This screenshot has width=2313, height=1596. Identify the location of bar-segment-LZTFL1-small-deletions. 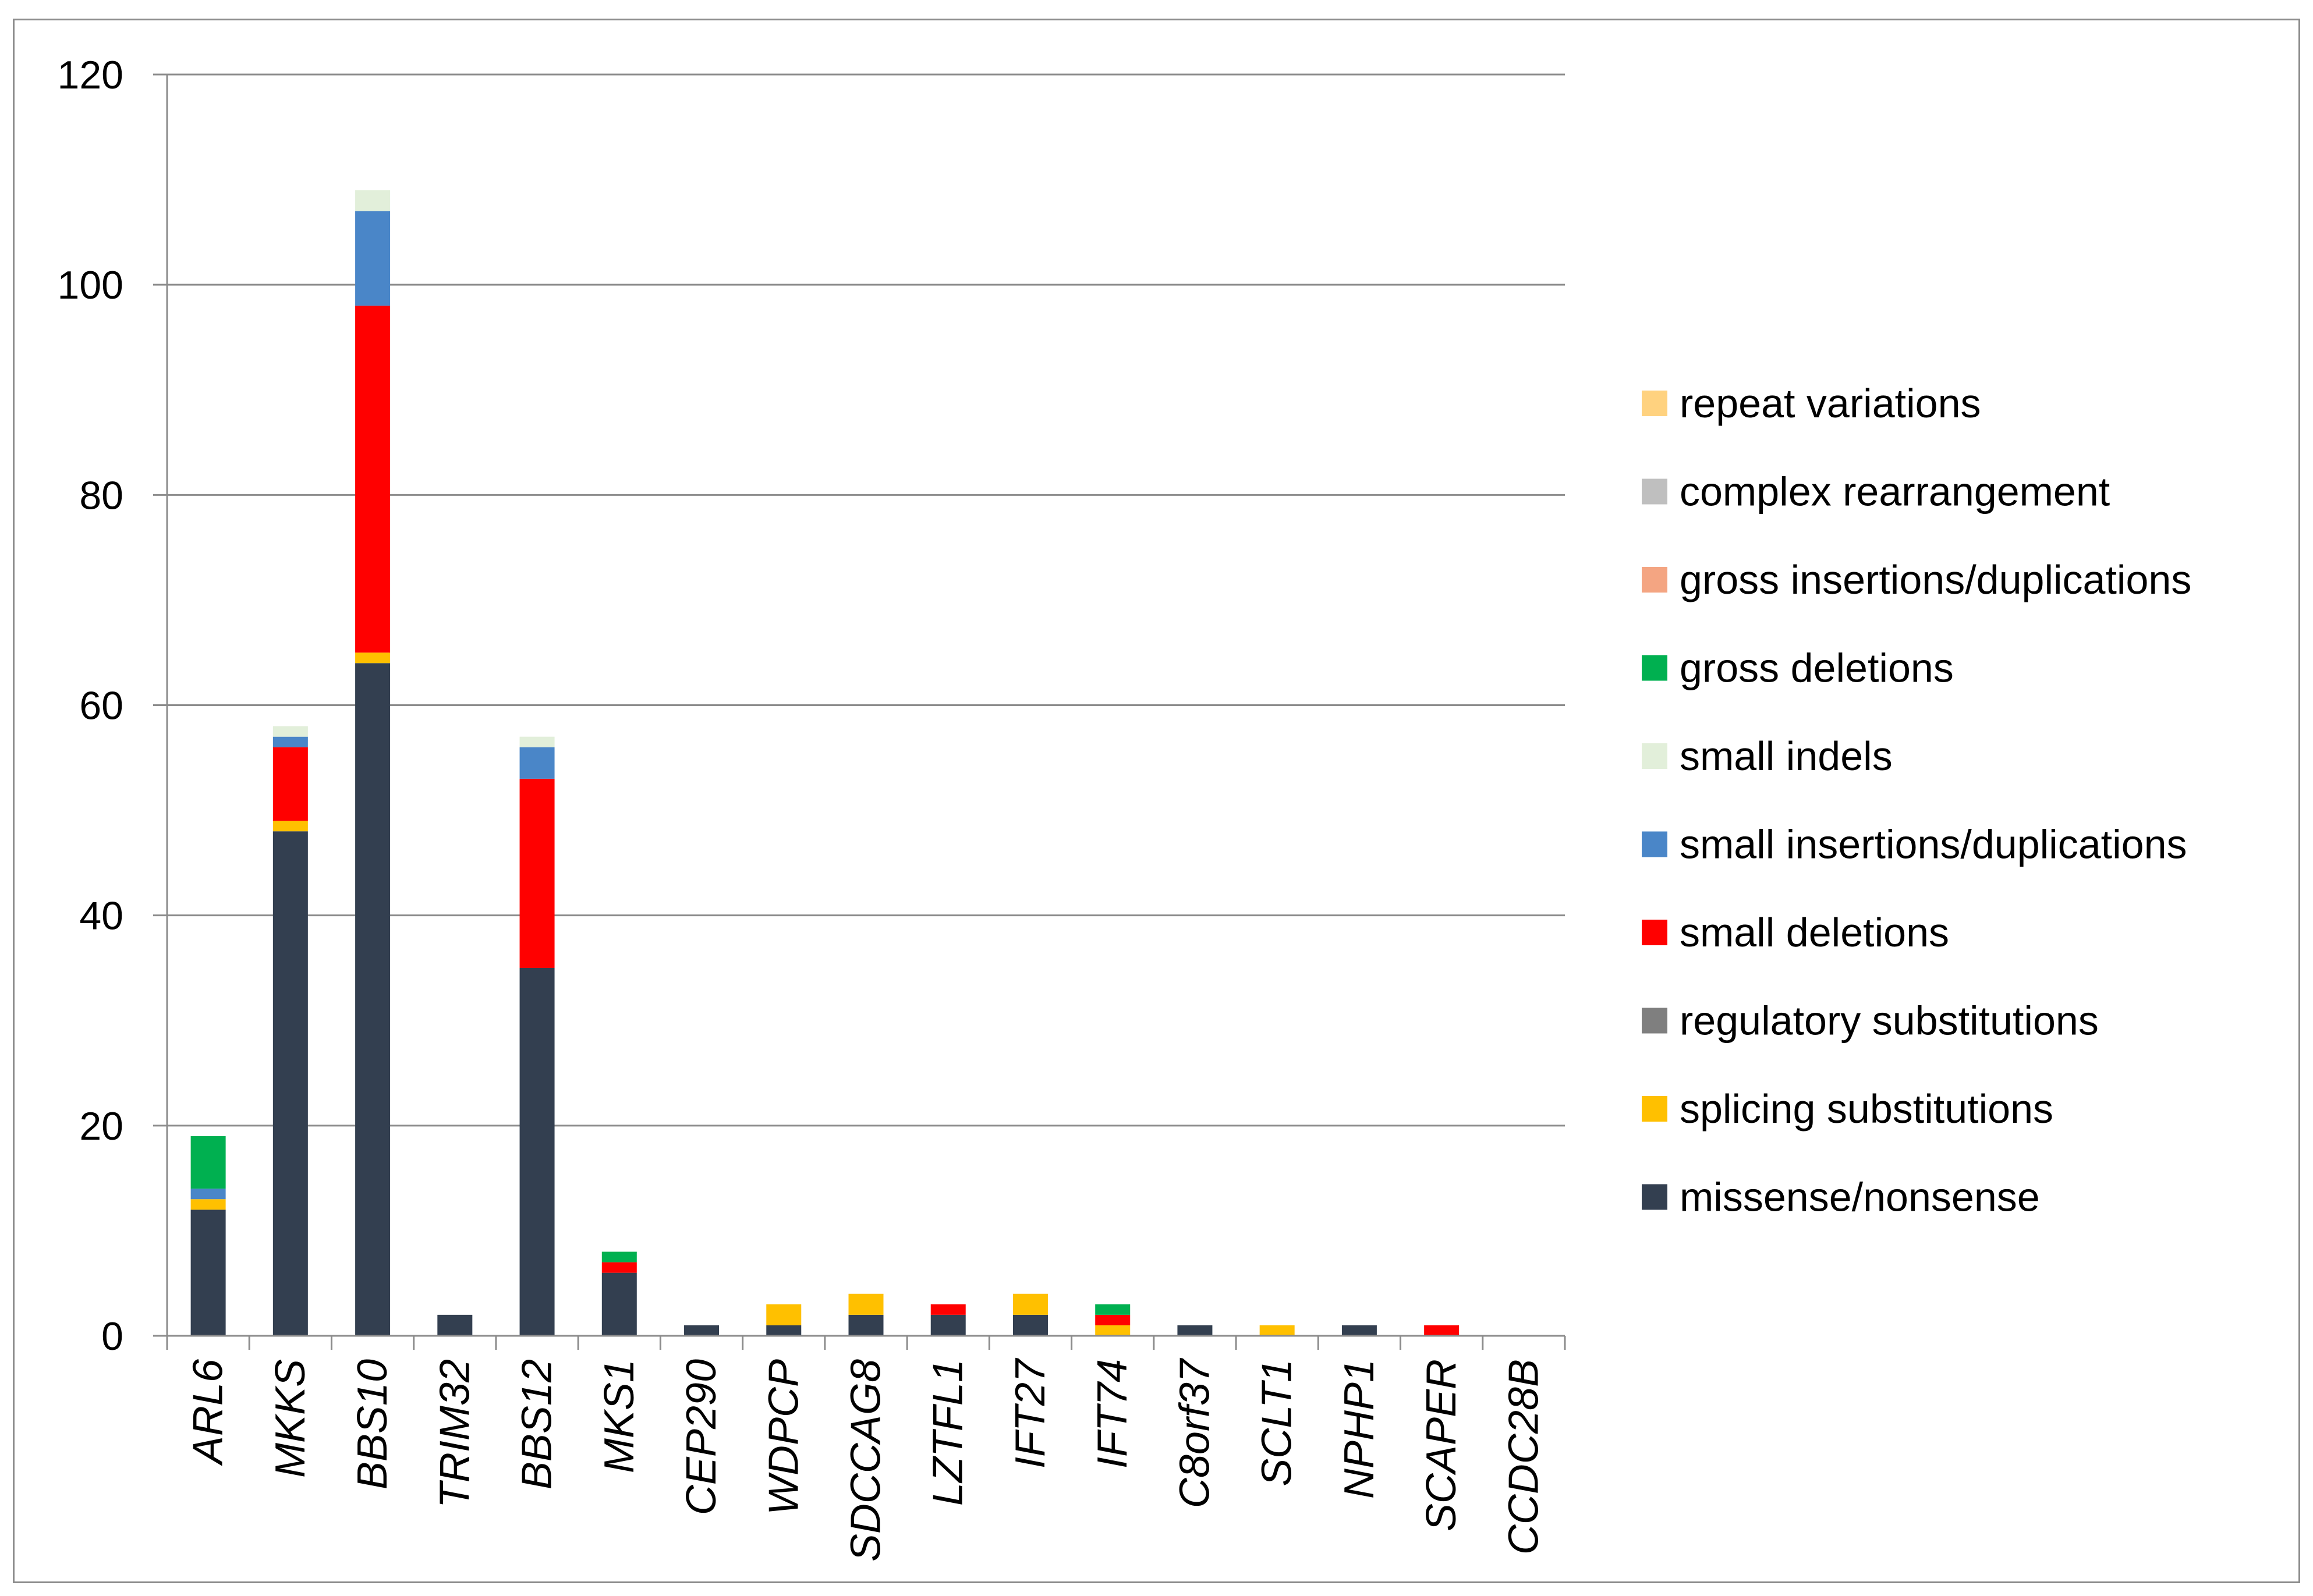
(948, 1309).